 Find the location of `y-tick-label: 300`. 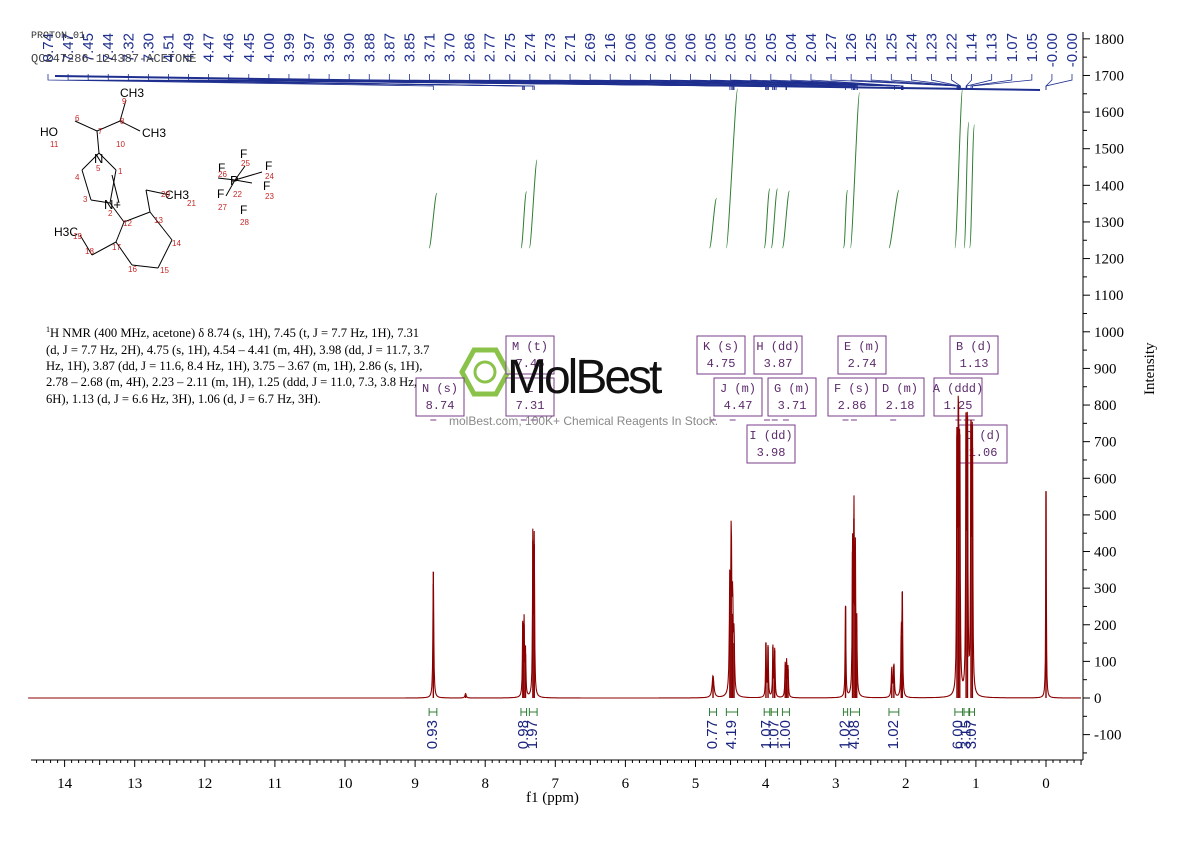

y-tick-label: 300 is located at coordinates (1105, 589).